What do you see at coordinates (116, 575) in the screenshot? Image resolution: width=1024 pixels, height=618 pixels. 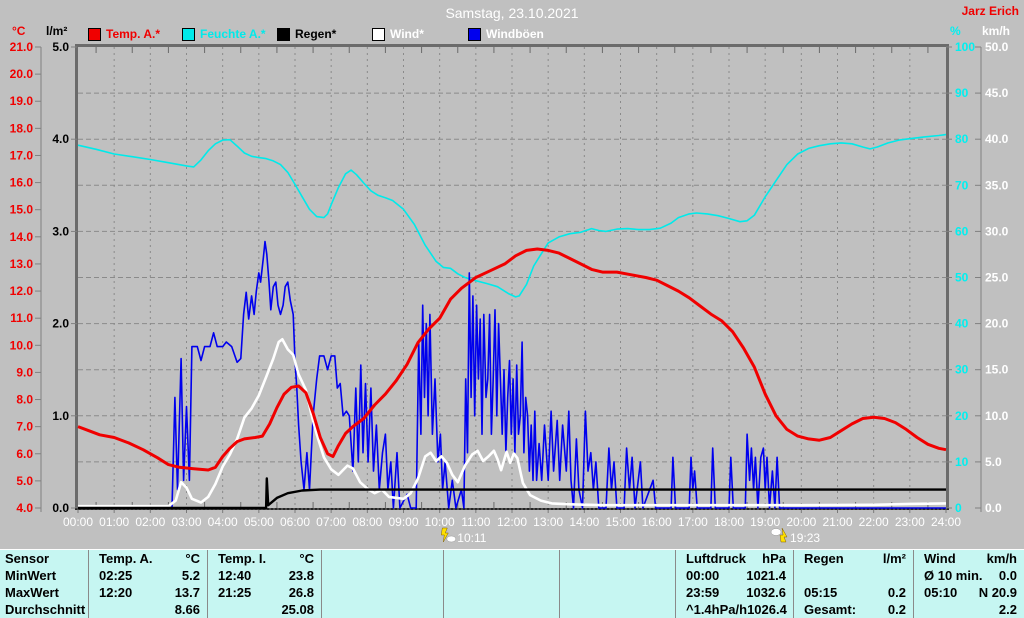 I see `cell-label: 02:25` at bounding box center [116, 575].